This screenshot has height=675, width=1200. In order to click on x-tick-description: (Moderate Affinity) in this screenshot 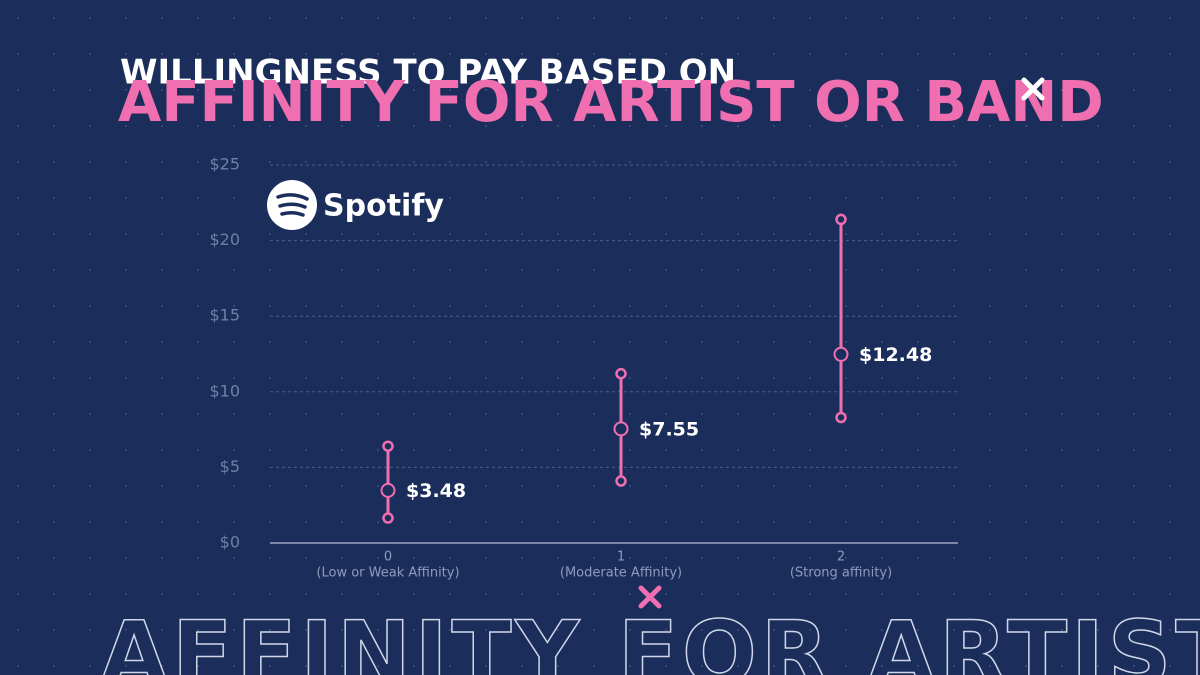, I will do `click(621, 573)`.